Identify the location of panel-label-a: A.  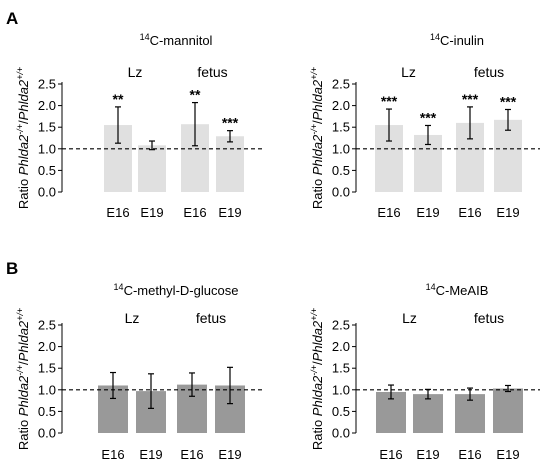
(12, 18).